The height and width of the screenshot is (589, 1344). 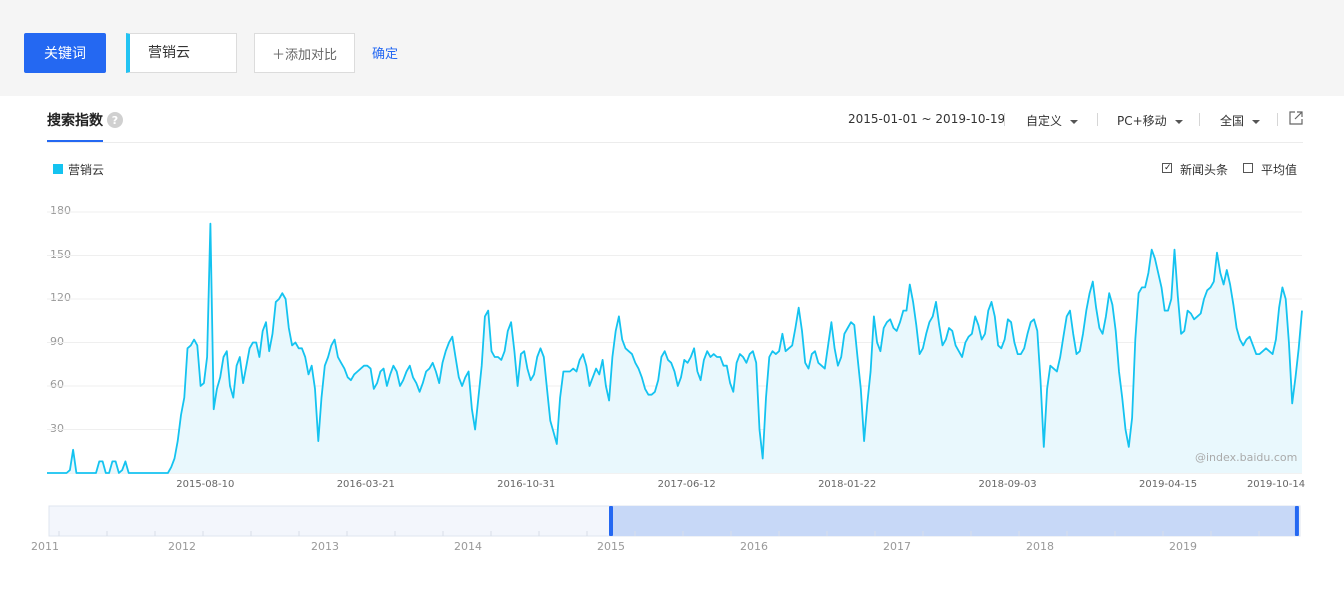 What do you see at coordinates (57, 341) in the screenshot?
I see `y-tick-label: 90` at bounding box center [57, 341].